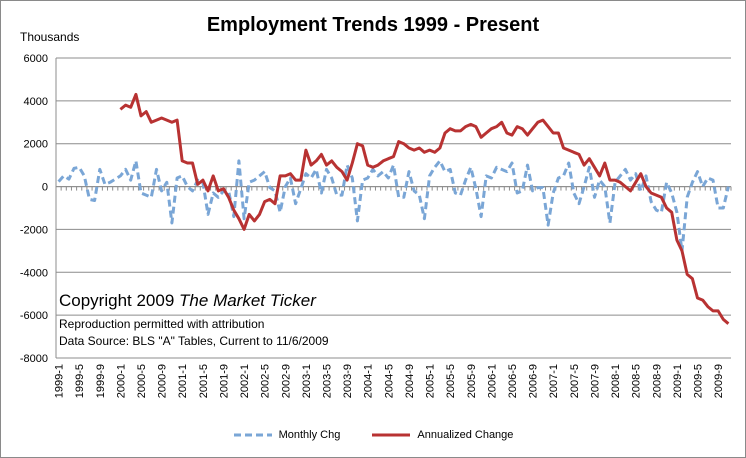  What do you see at coordinates (142, 381) in the screenshot?
I see `x-tick-label: 2000-5` at bounding box center [142, 381].